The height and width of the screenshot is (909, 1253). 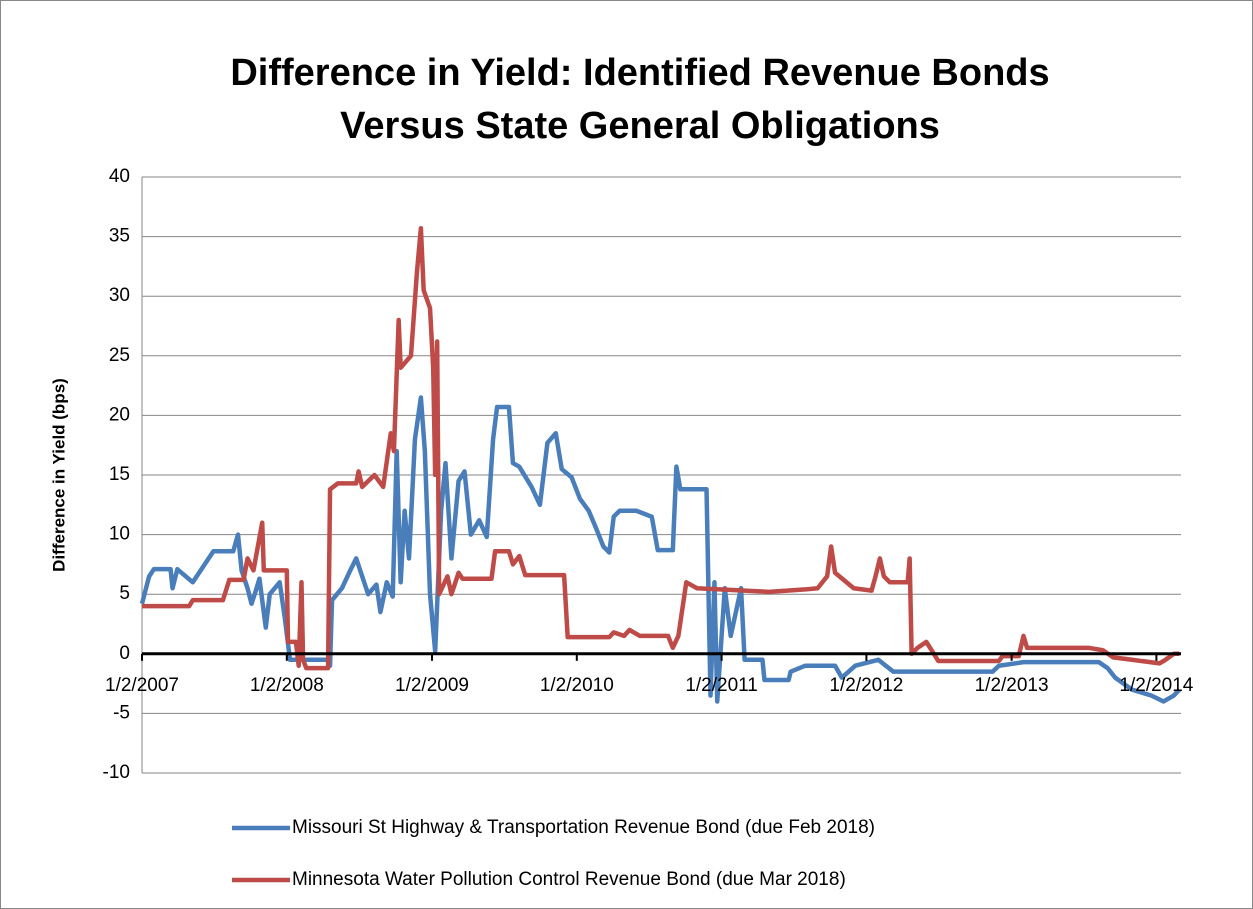 What do you see at coordinates (721, 685) in the screenshot?
I see `x-tick-label: 1/2/2011` at bounding box center [721, 685].